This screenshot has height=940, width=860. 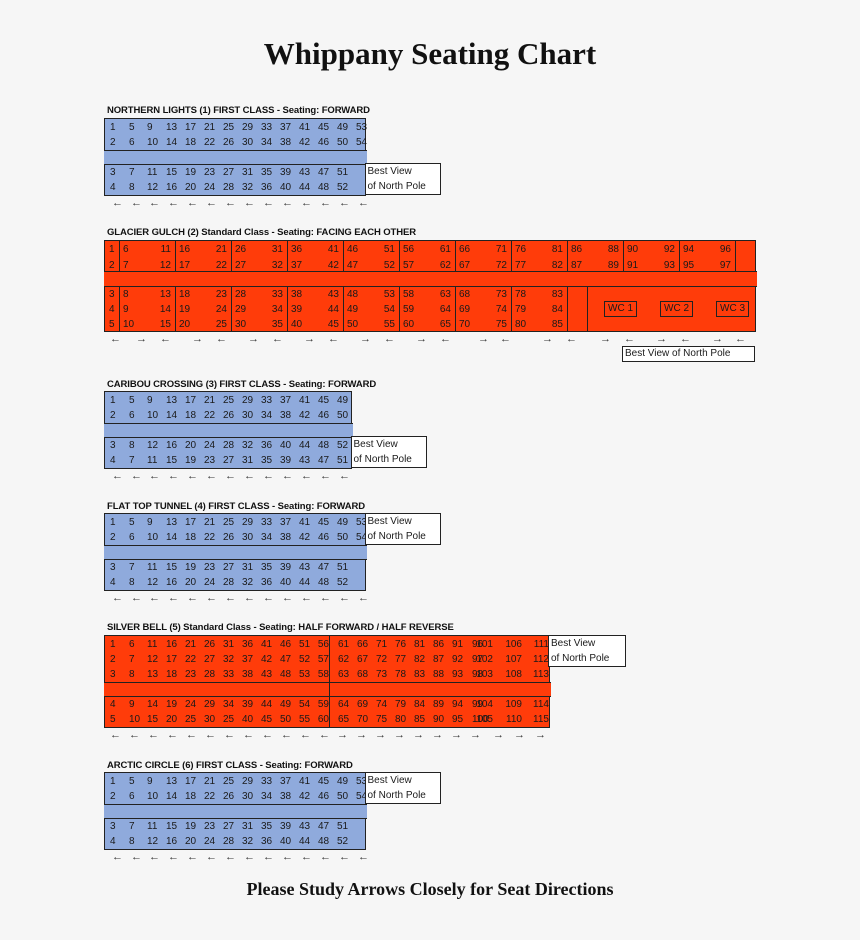 What do you see at coordinates (445, 265) in the screenshot?
I see `seat: 62` at bounding box center [445, 265].